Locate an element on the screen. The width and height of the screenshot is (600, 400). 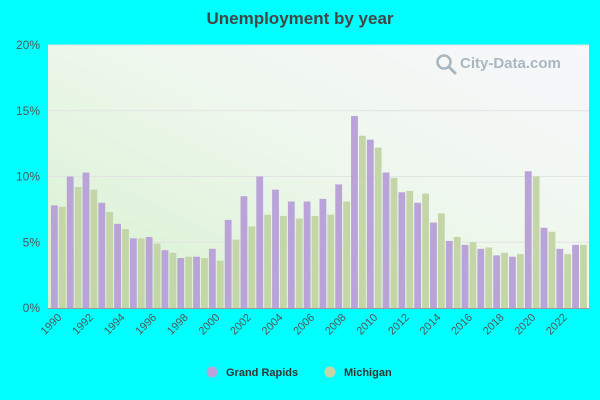
bar-michigan-2006 is located at coordinates (315, 261).